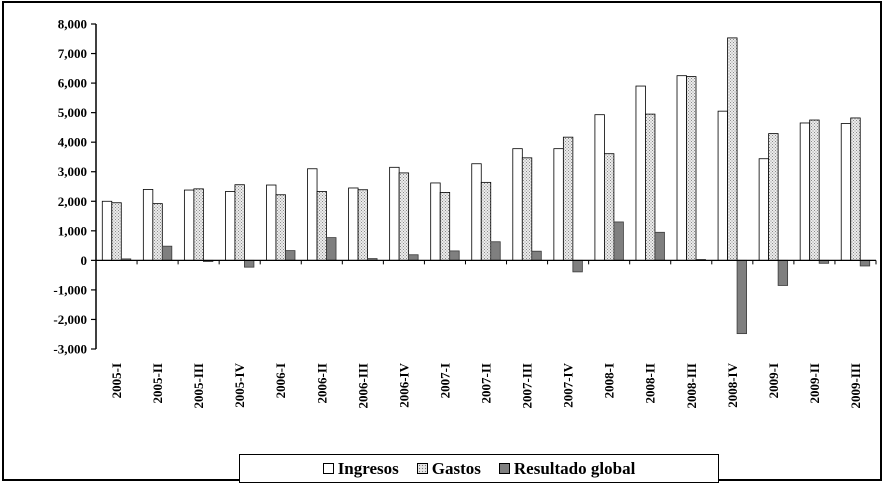 The height and width of the screenshot is (488, 890). I want to click on x-category-label: 2007-IV, so click(568, 384).